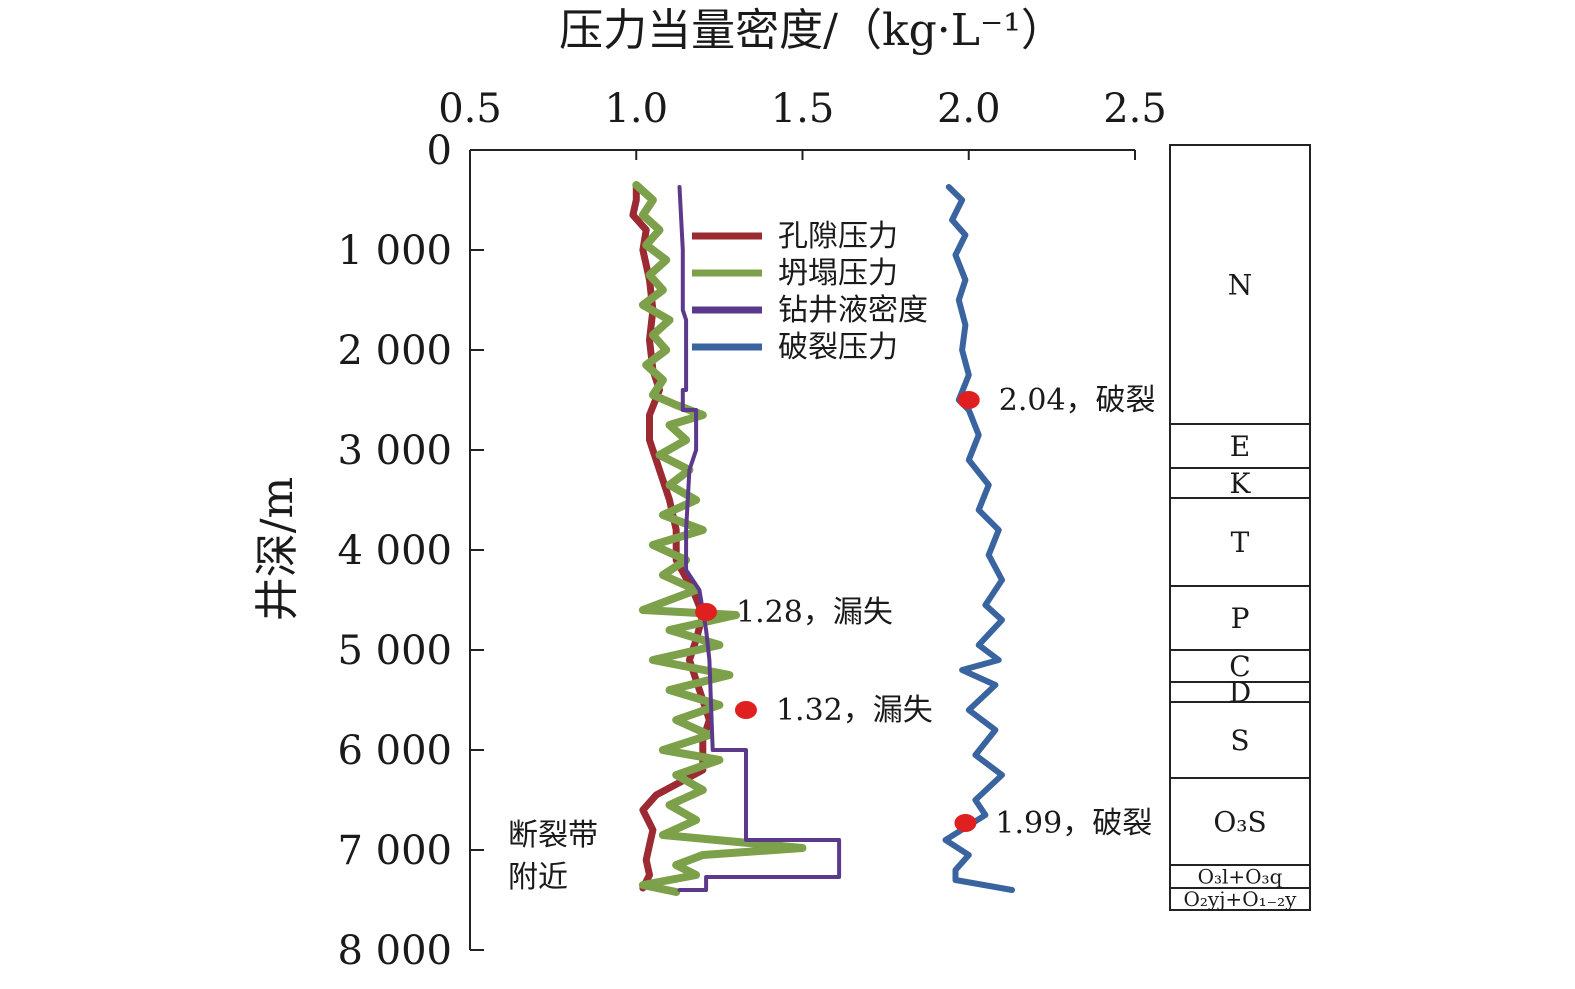  Describe the element at coordinates (838, 273) in the screenshot. I see `legend-entry: 坍塌压力` at that location.